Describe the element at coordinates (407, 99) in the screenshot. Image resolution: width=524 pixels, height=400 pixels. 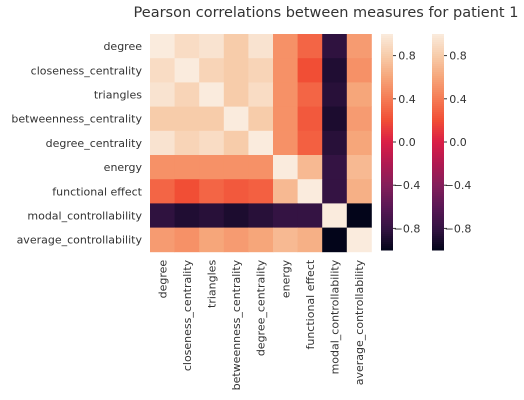
I see `colorbar-tick-label: 0.4` at that location.